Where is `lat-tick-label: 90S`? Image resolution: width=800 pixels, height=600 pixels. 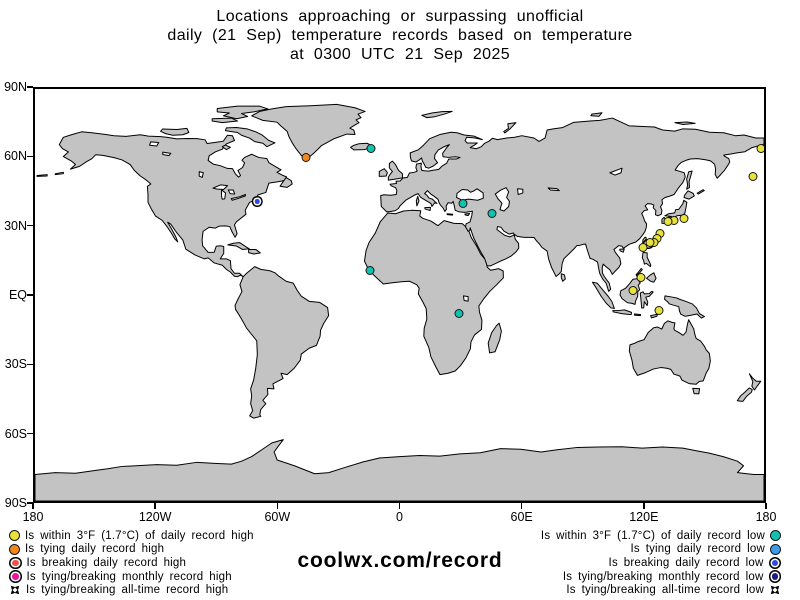 lat-tick-label: 90S is located at coordinates (15, 503).